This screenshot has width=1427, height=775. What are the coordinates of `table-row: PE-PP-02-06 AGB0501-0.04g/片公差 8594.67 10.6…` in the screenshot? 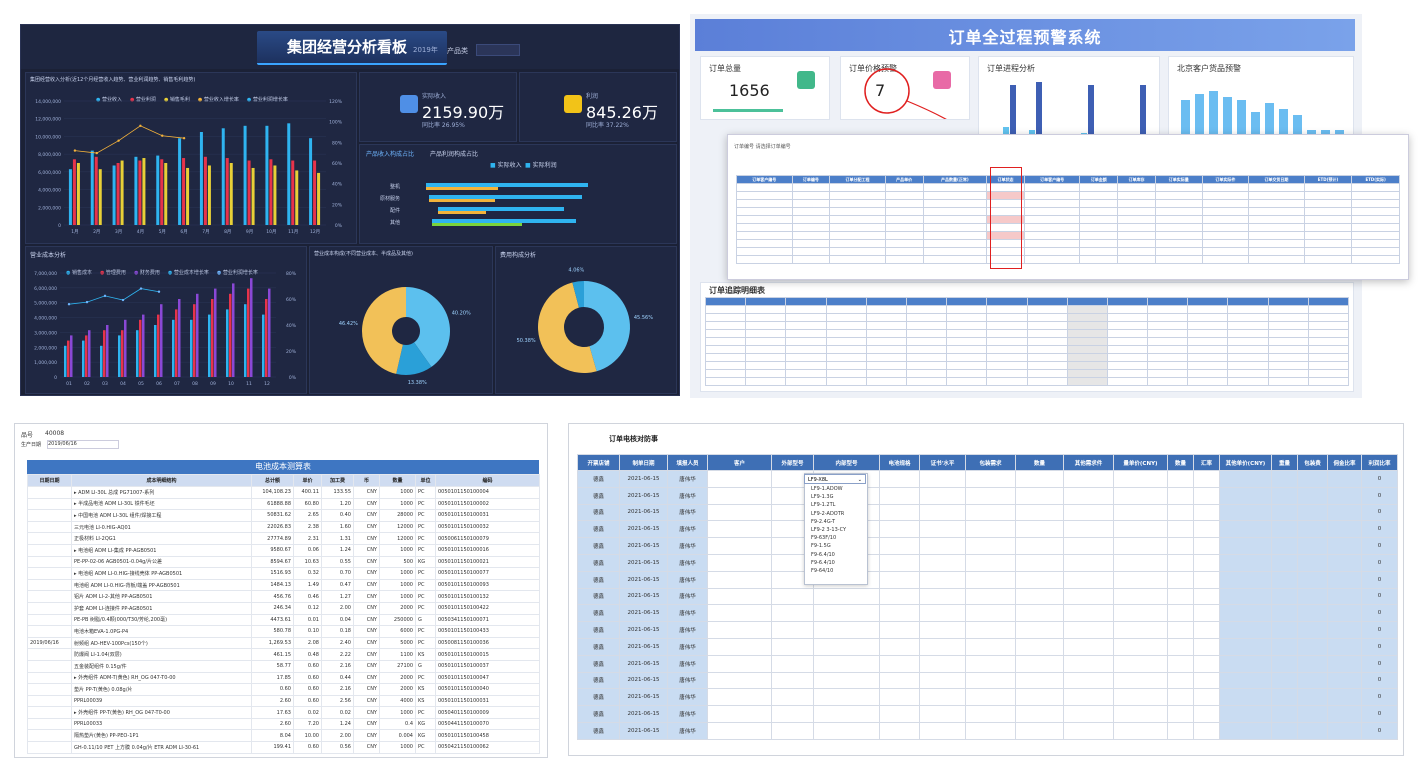 It's located at (283, 562).